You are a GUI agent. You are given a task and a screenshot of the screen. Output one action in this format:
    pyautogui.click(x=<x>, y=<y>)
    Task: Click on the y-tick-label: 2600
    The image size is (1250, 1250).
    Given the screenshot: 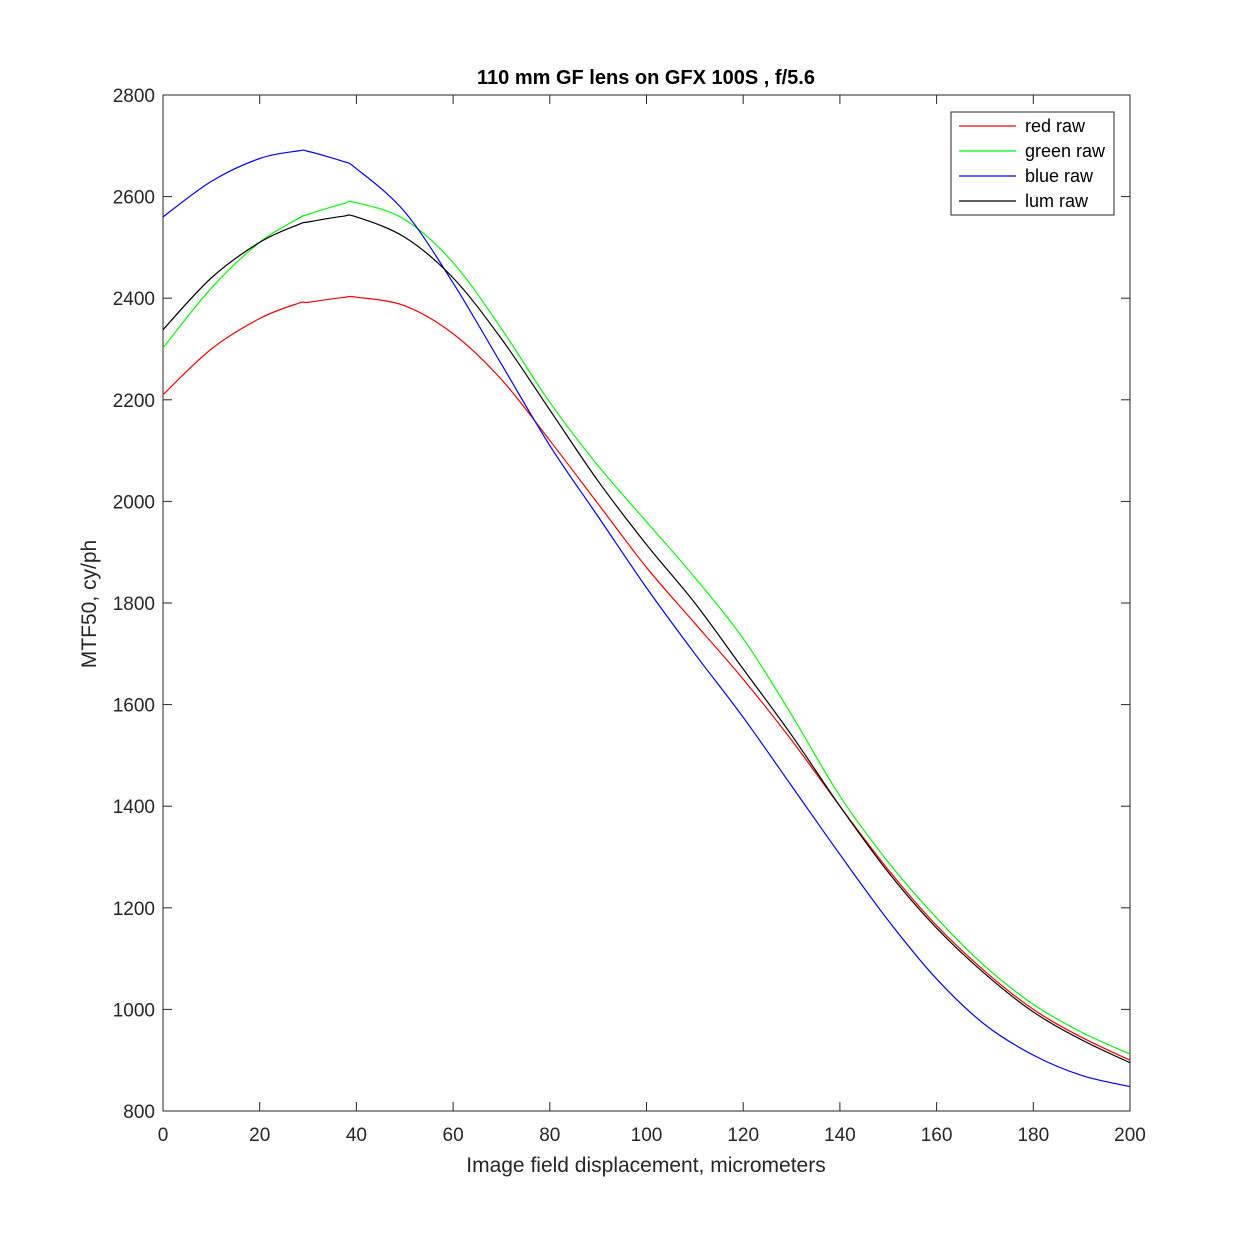 What is the action you would take?
    pyautogui.click(x=134, y=198)
    